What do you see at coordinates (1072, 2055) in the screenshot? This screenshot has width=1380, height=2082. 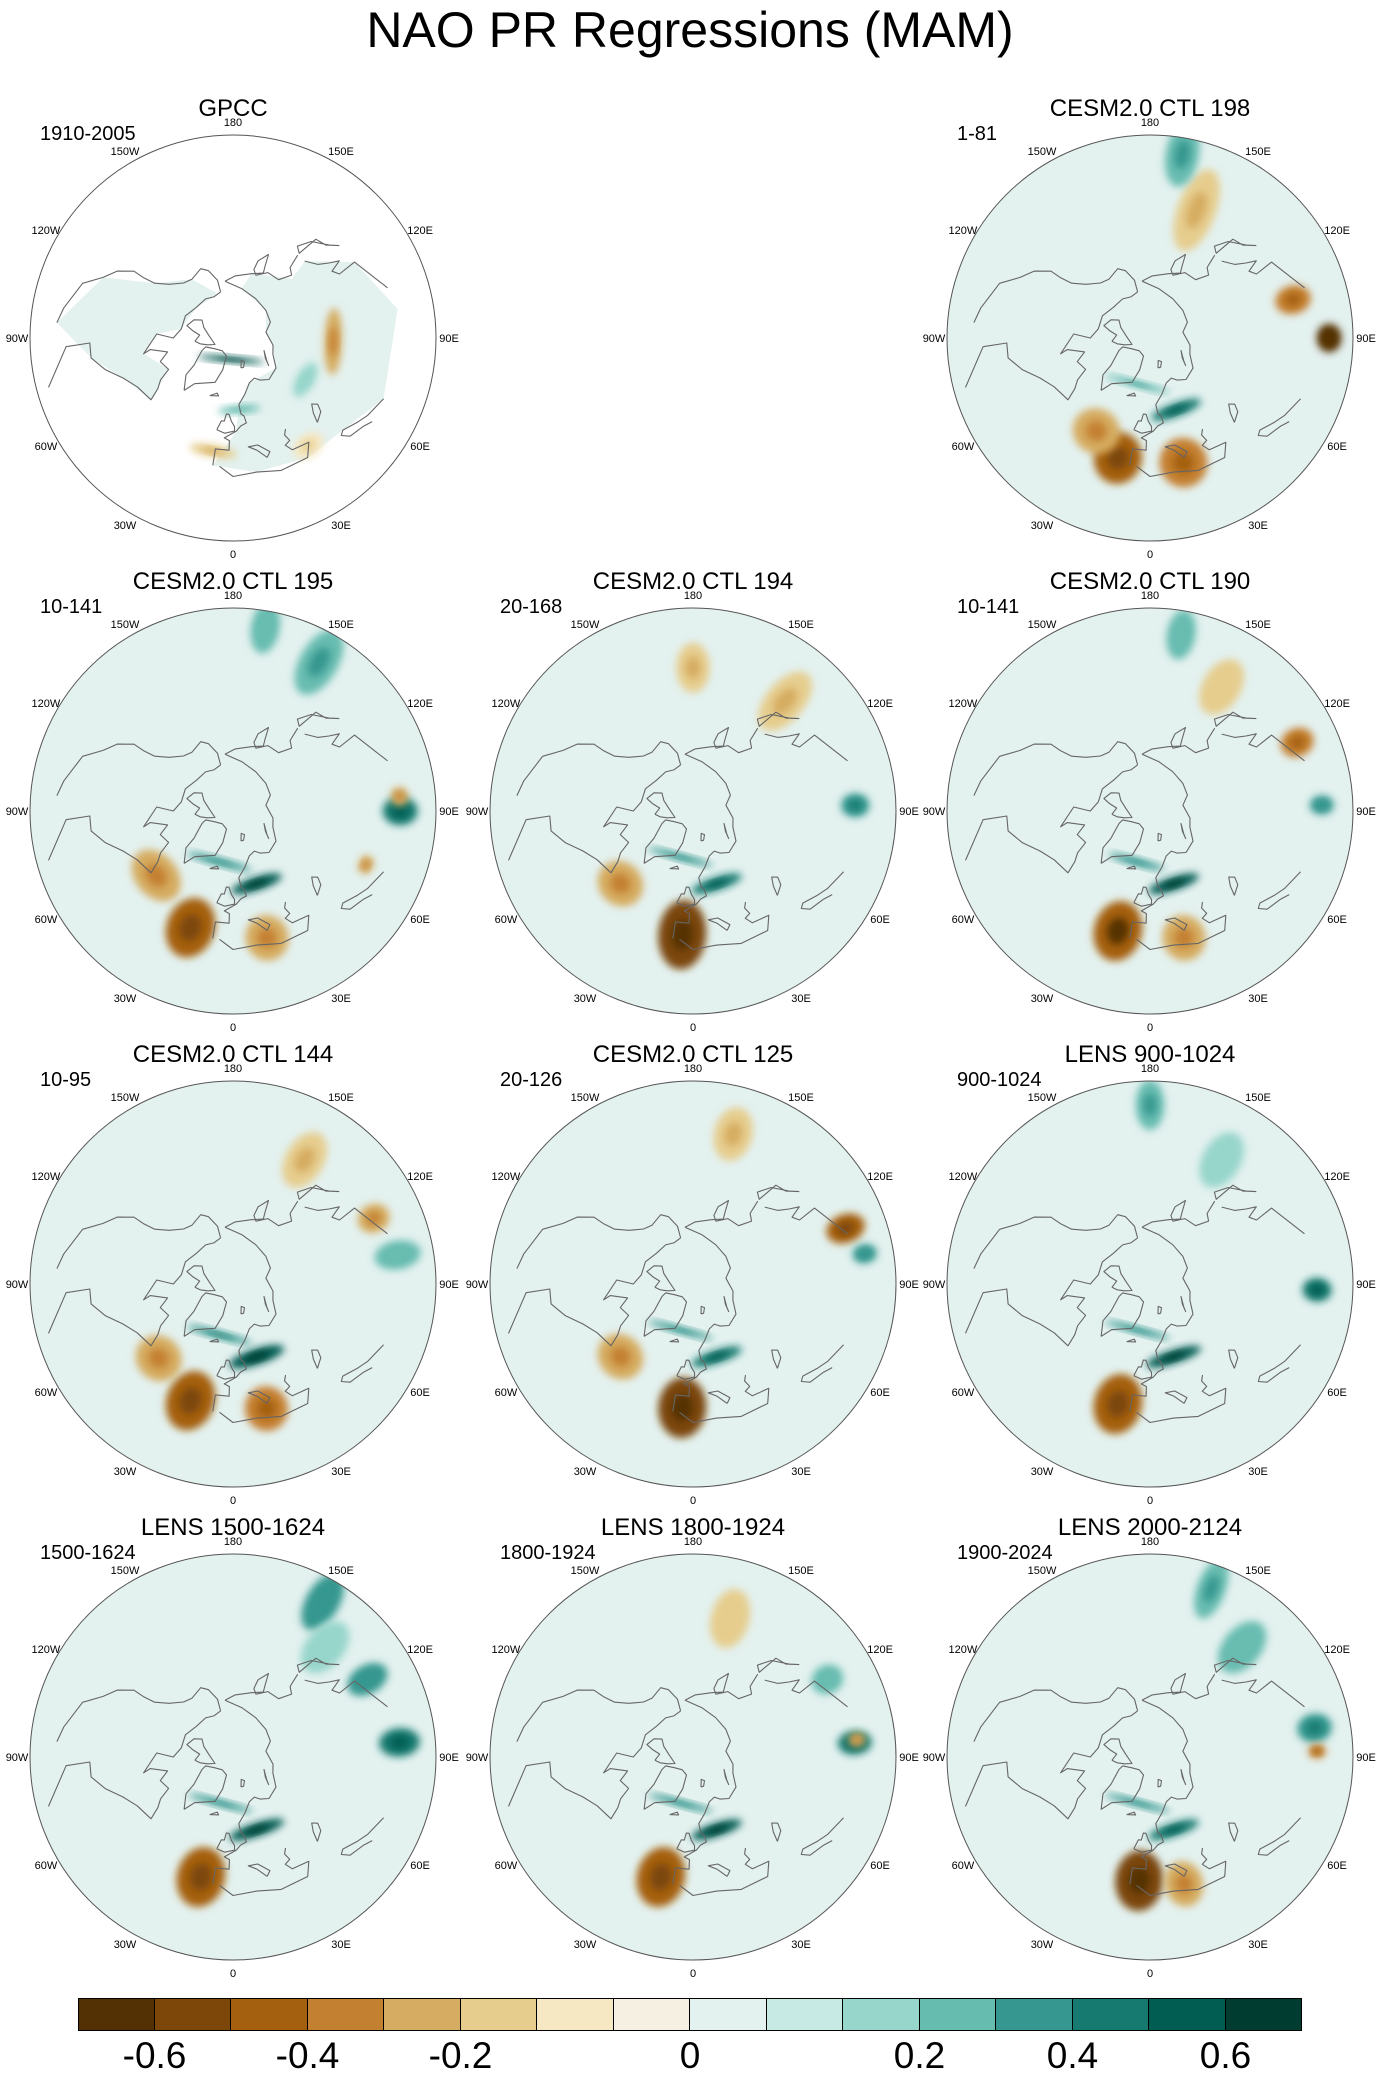 I see `colorbar-tick-label: 0.4` at bounding box center [1072, 2055].